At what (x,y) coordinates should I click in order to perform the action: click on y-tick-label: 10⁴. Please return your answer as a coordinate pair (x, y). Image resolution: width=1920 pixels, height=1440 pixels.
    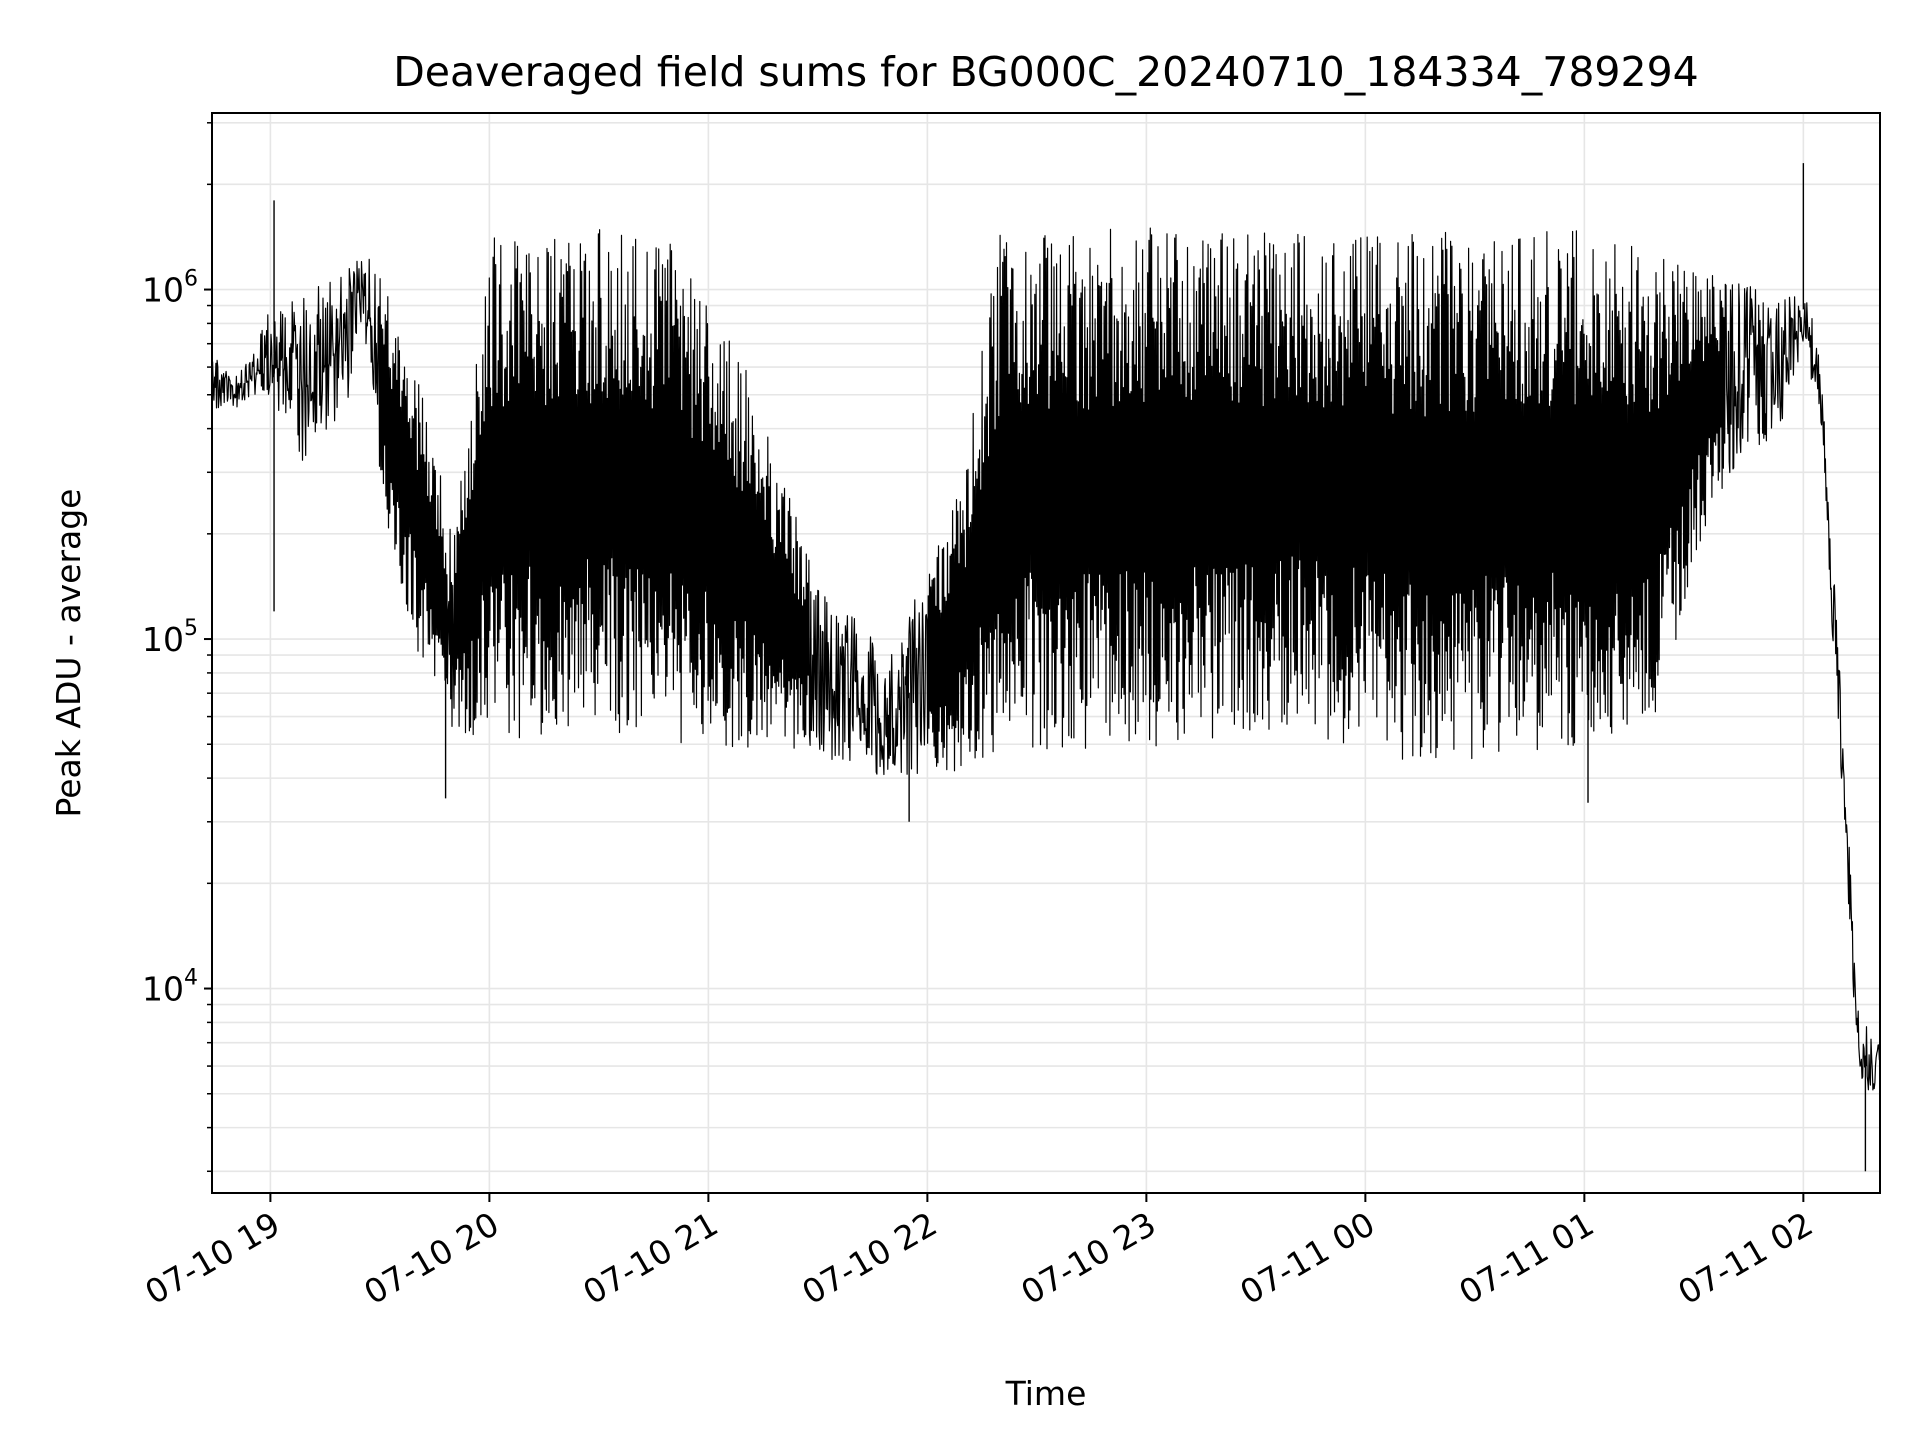
    Looking at the image, I should click on (170, 987).